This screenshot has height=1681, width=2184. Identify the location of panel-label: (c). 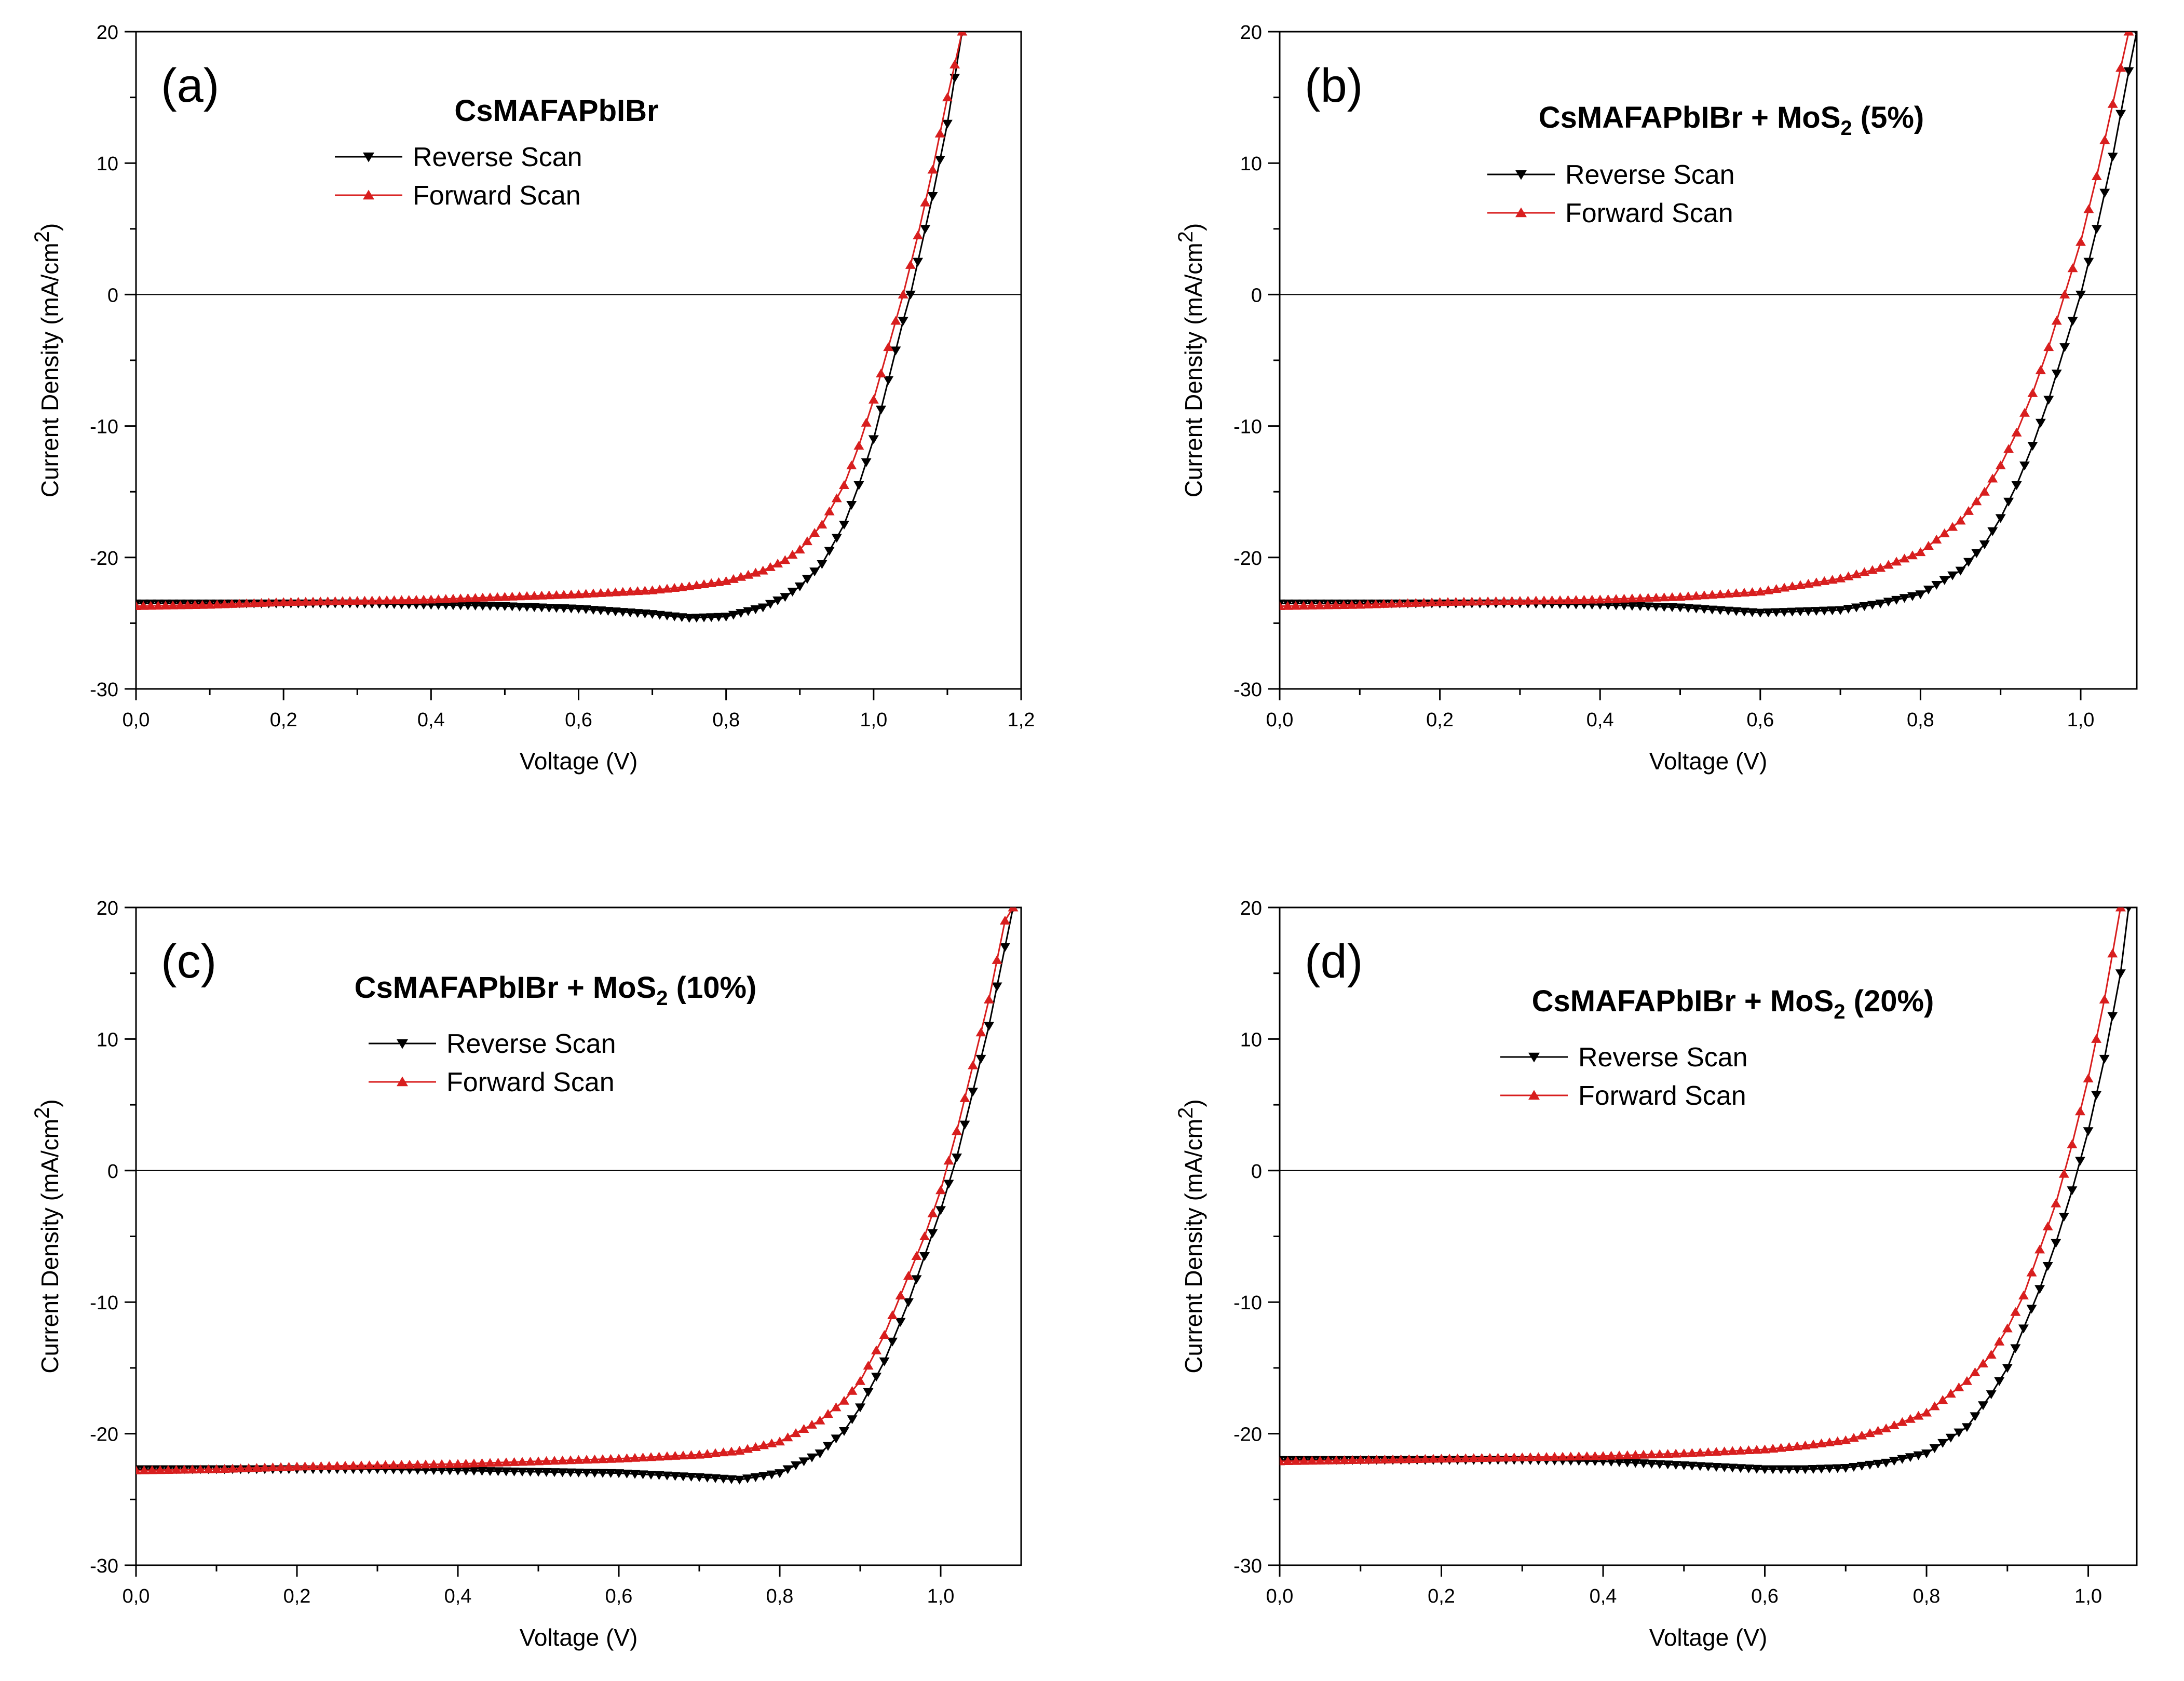
(188, 961).